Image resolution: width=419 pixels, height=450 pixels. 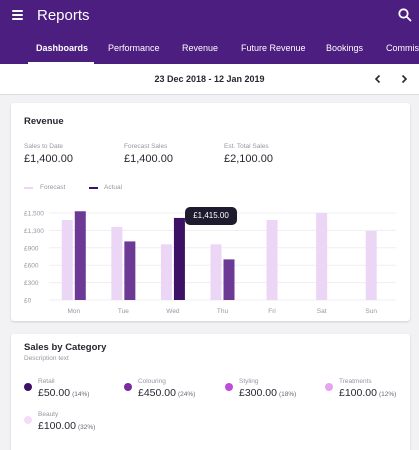 I want to click on est-total-sales-label: Est. Total Sales, so click(x=246, y=146).